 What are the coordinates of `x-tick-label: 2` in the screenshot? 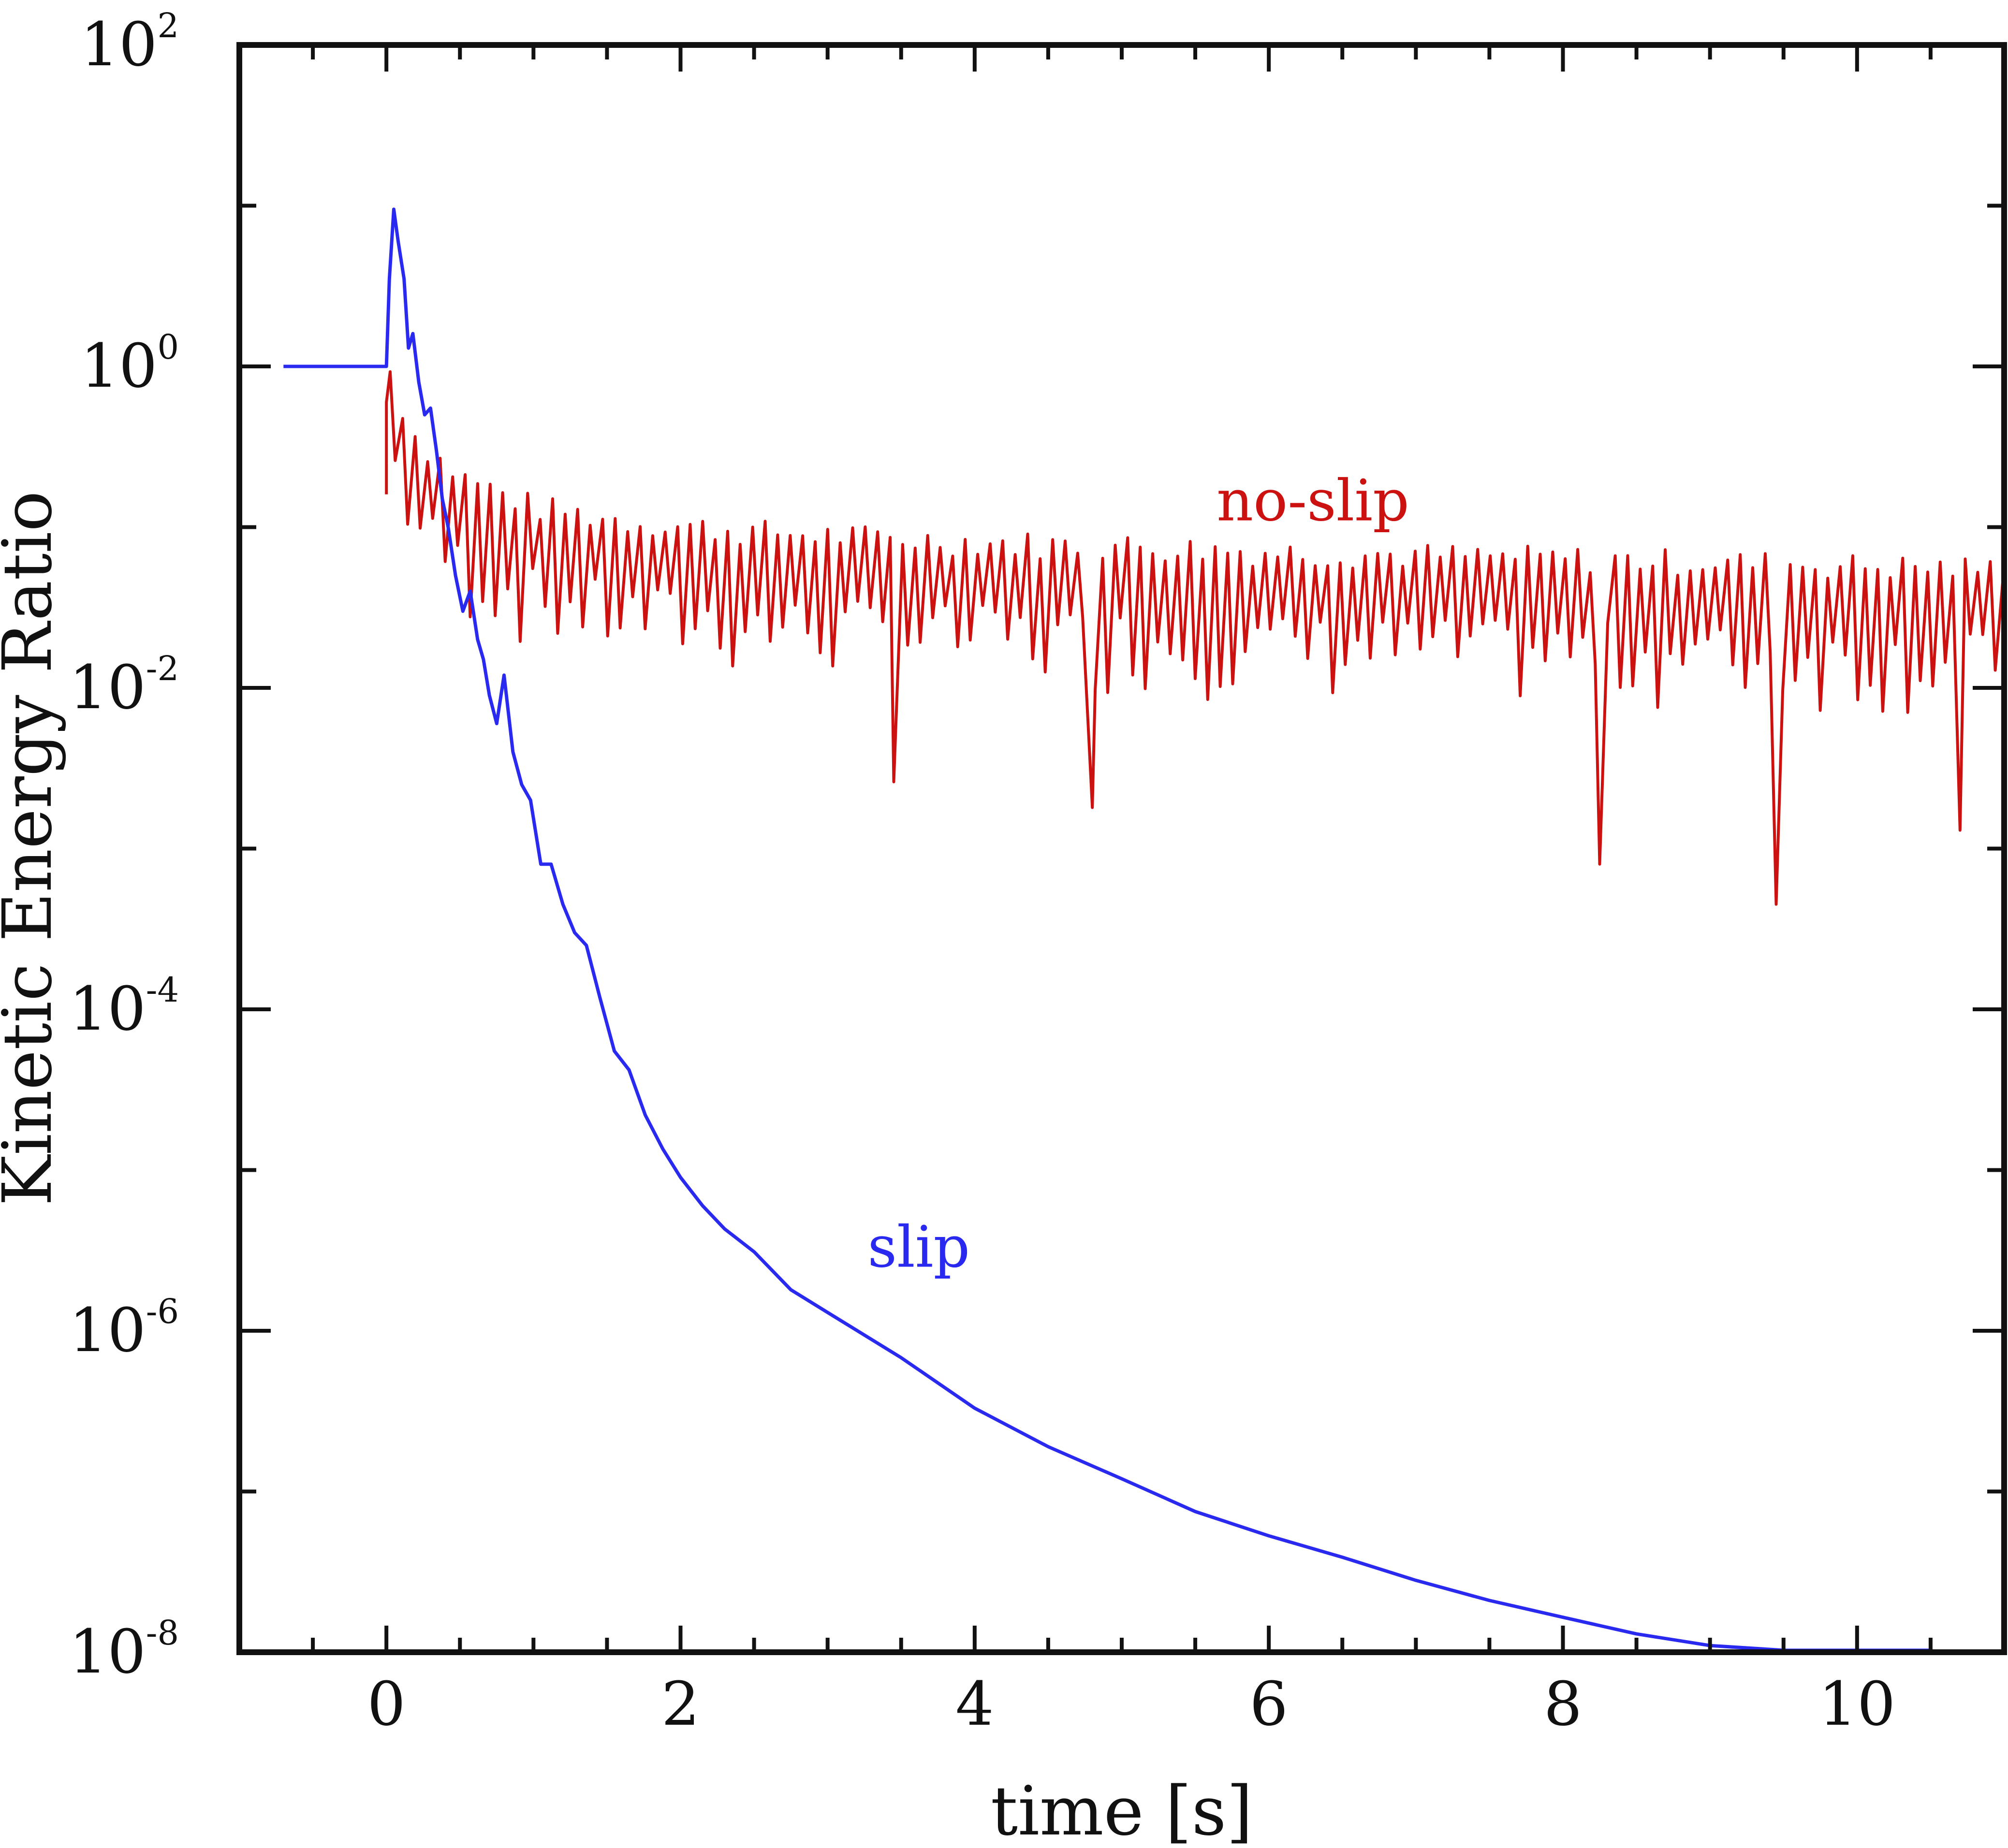 It's located at (680, 1704).